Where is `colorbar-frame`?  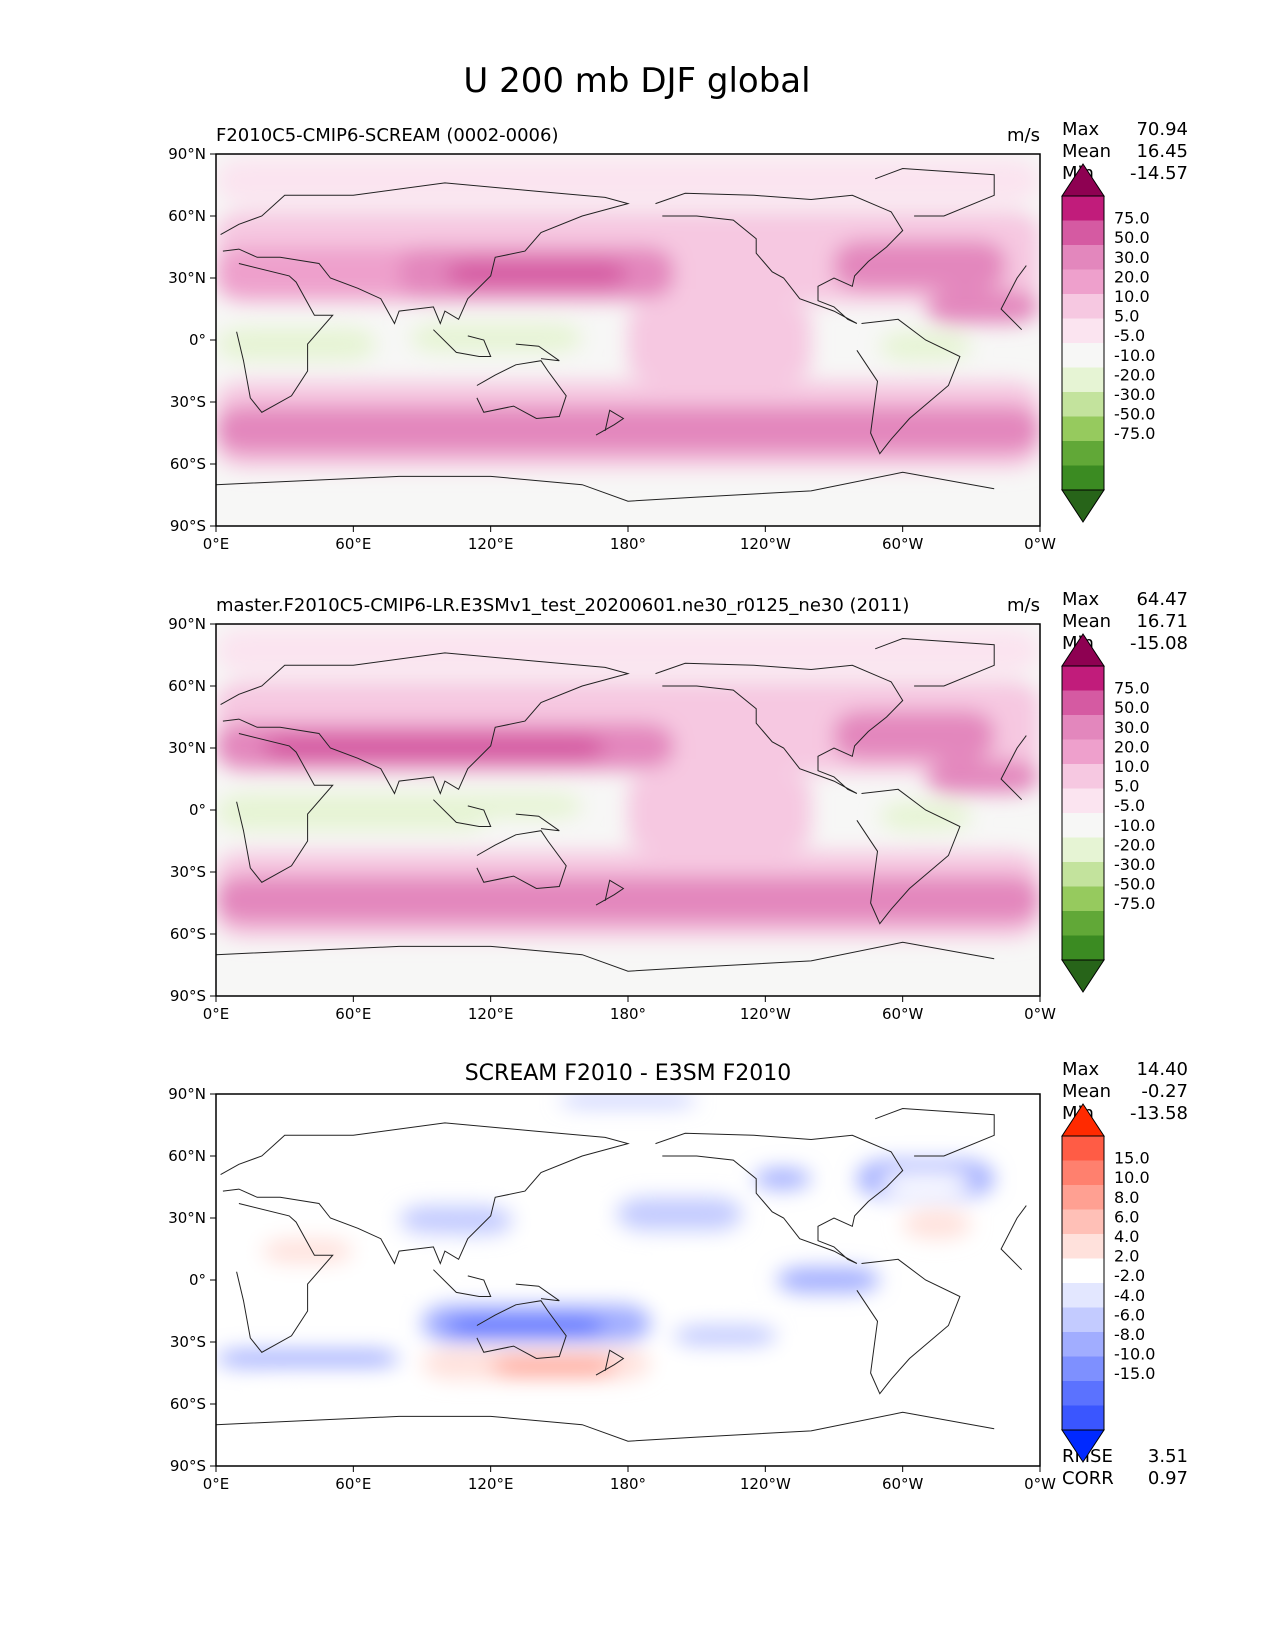 colorbar-frame is located at coordinates (1083, 813).